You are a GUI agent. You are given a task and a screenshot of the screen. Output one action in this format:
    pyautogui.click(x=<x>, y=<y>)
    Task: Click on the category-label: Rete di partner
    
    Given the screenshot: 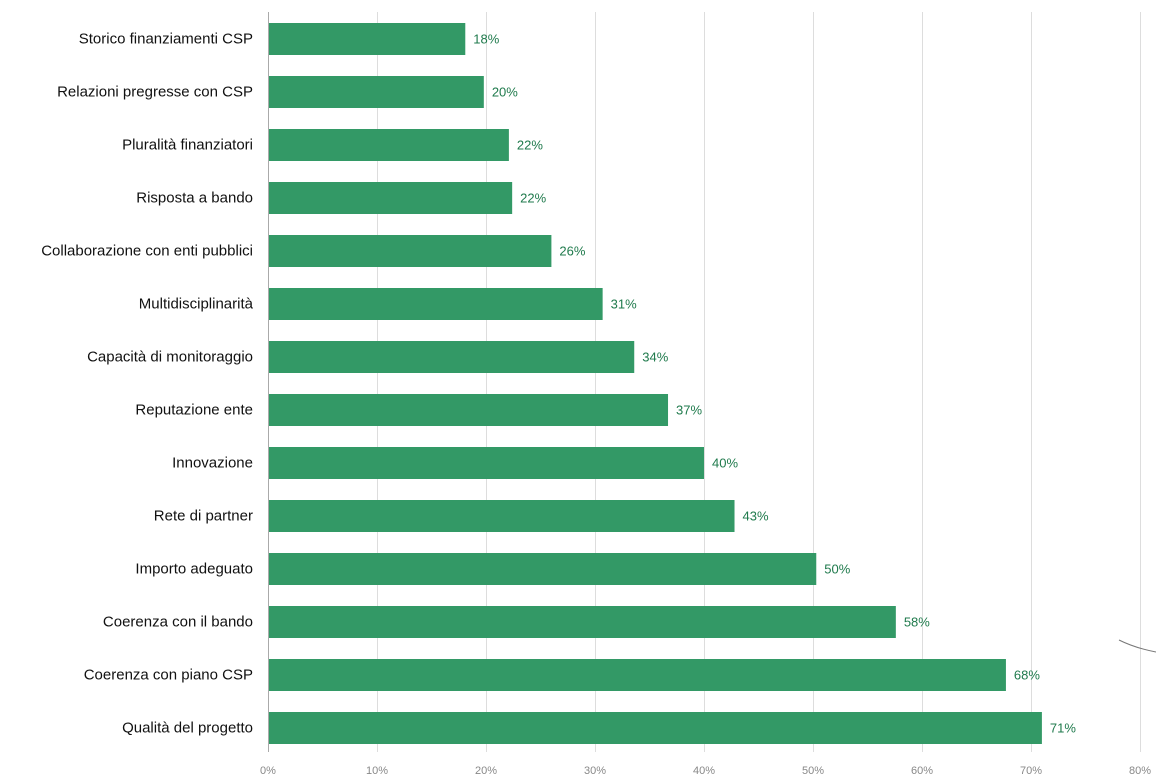 What is the action you would take?
    pyautogui.click(x=203, y=516)
    